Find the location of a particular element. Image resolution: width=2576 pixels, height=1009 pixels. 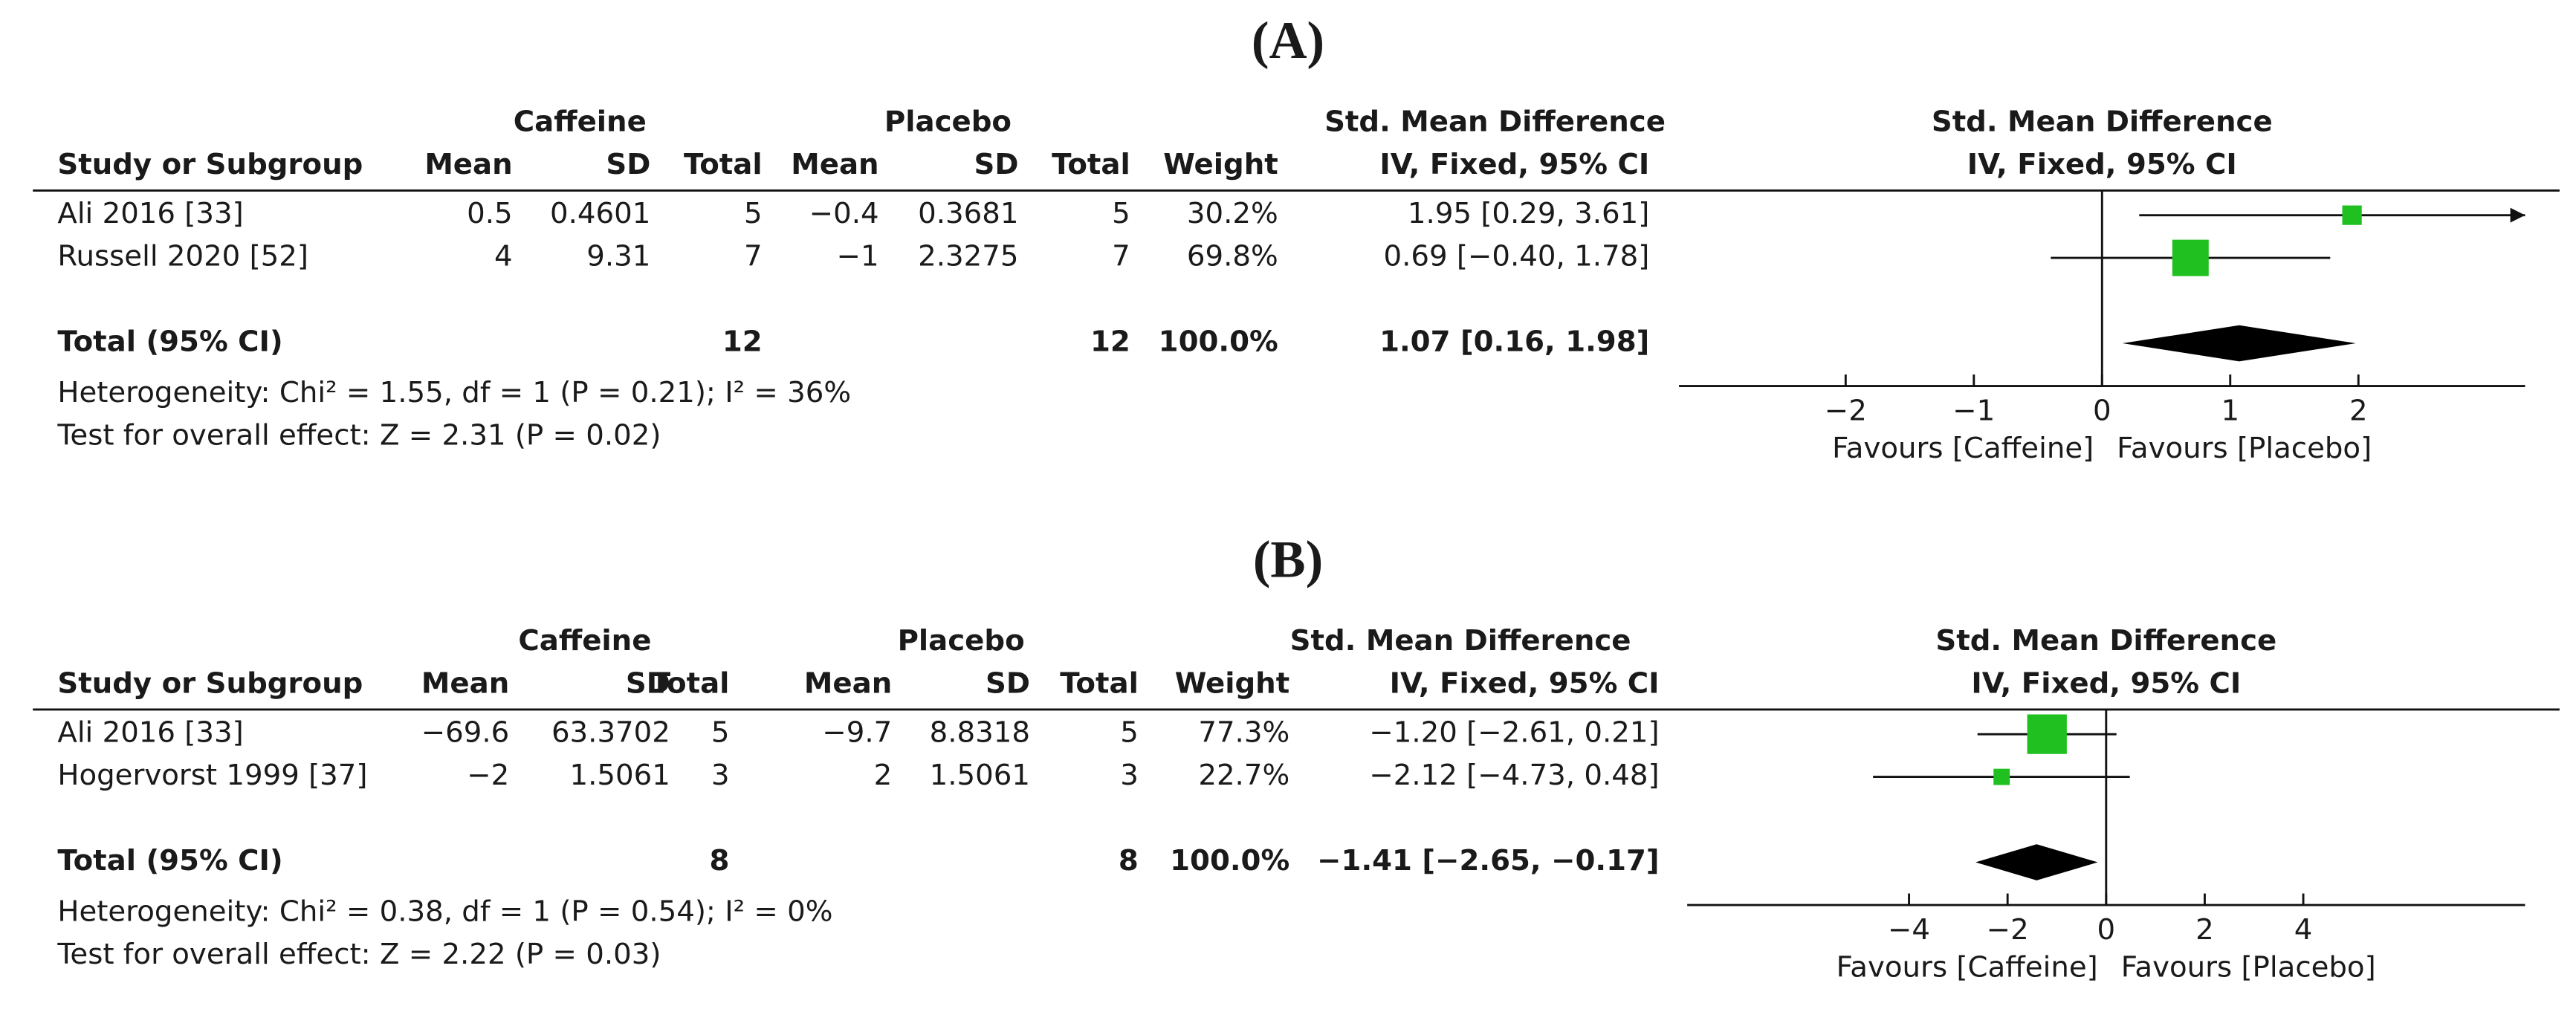

table-cell: −69.6 is located at coordinates (466, 733).